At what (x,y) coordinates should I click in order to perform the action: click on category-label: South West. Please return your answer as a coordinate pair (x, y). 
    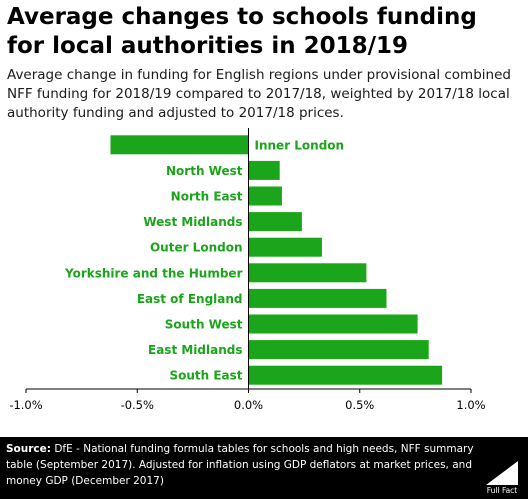
    Looking at the image, I should click on (204, 325).